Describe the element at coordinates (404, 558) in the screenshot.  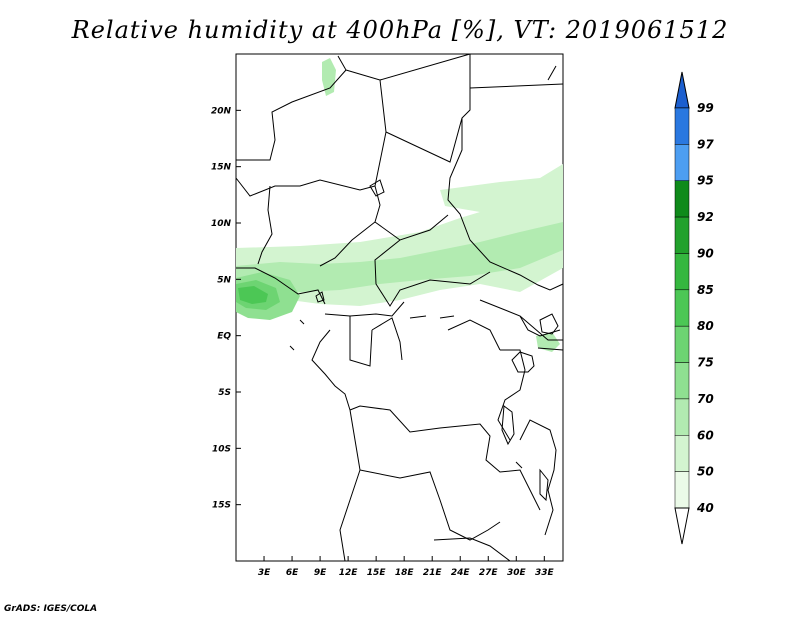
I see `lon-ticks` at that location.